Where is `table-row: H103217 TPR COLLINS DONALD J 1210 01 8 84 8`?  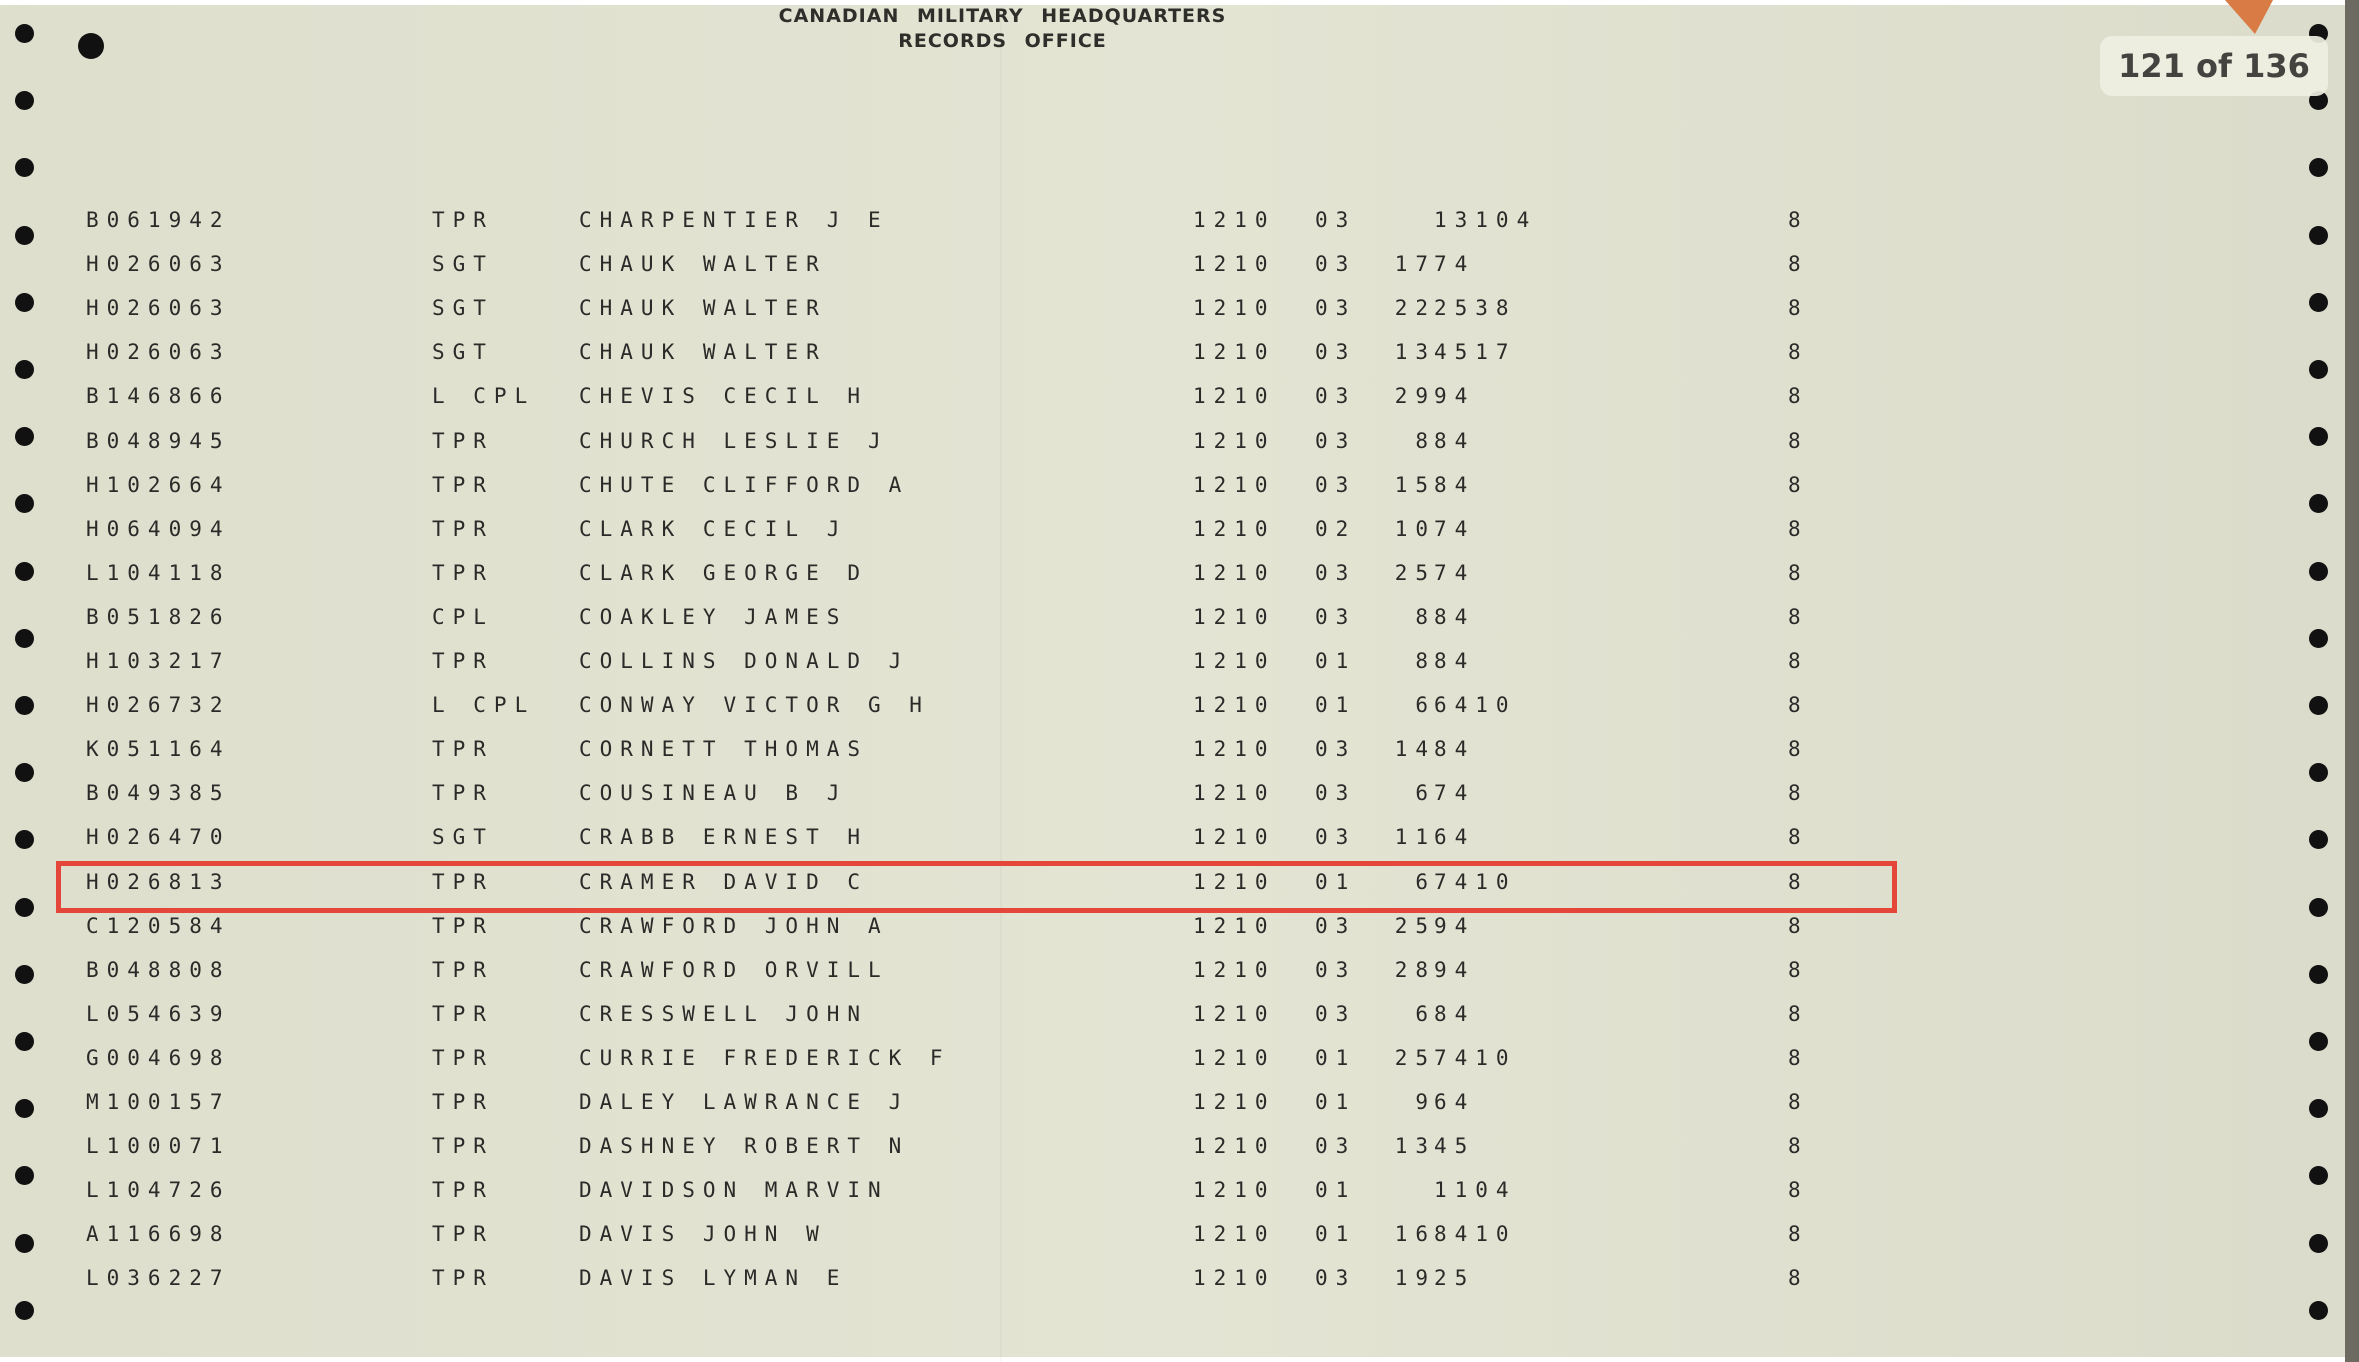 table-row: H103217 TPR COLLINS DONALD J 1210 01 8 84 8 is located at coordinates (1172, 661).